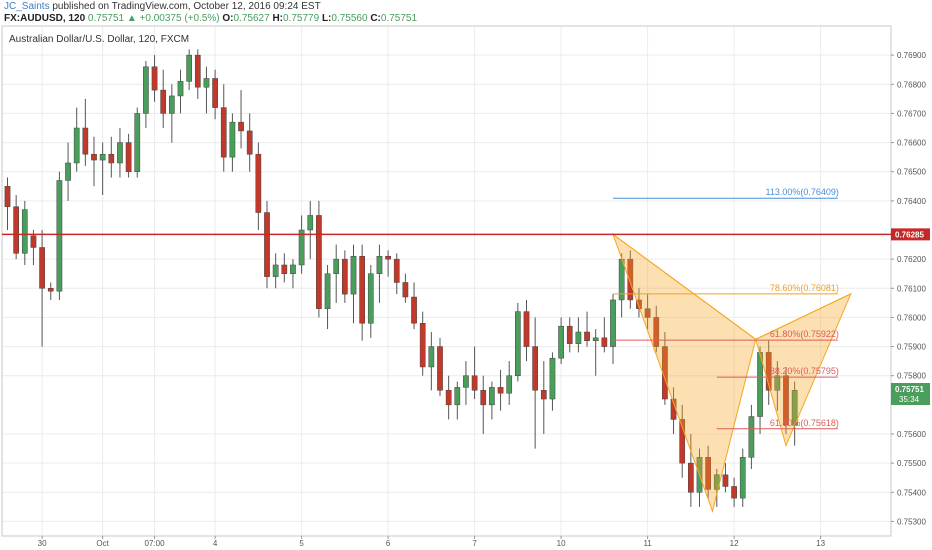  I want to click on x-tick-label: 4, so click(215, 543).